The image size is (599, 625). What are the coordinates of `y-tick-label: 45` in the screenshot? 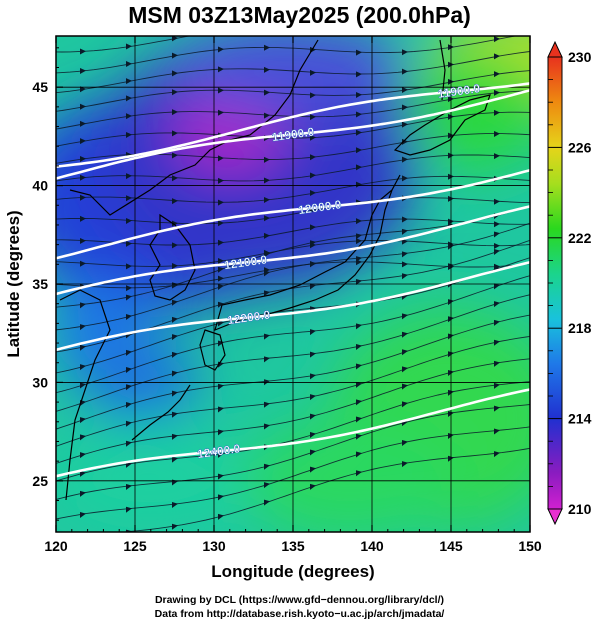 It's located at (40, 87).